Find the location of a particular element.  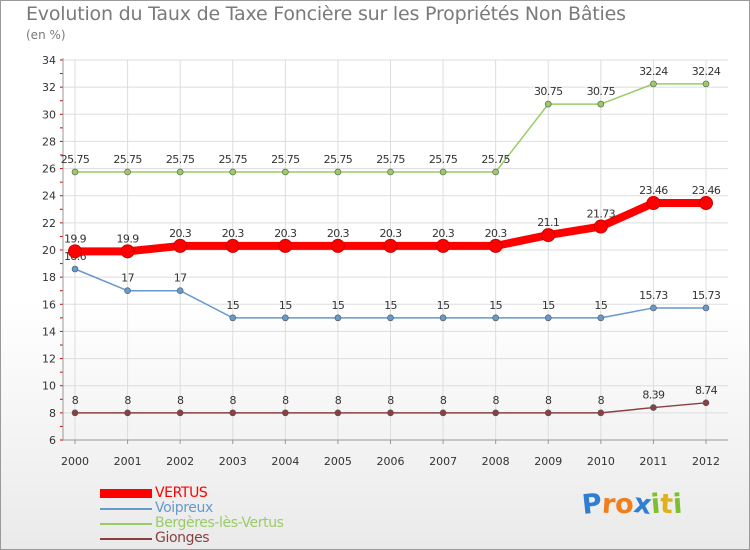

data-label-vertus: 23.46 is located at coordinates (653, 190).